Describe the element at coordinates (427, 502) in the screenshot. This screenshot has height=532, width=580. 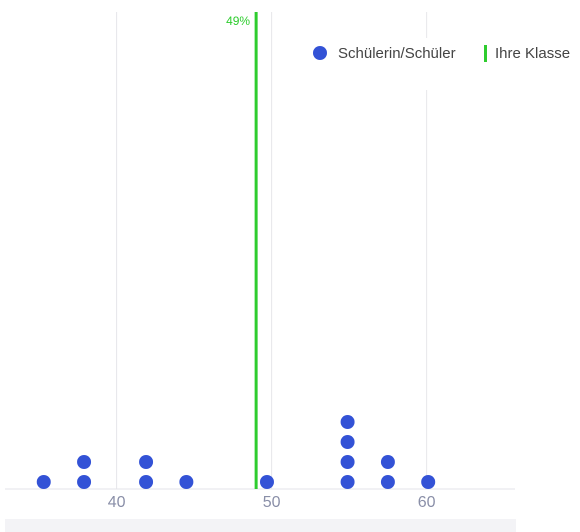
I see `x-tick-label: 60` at that location.